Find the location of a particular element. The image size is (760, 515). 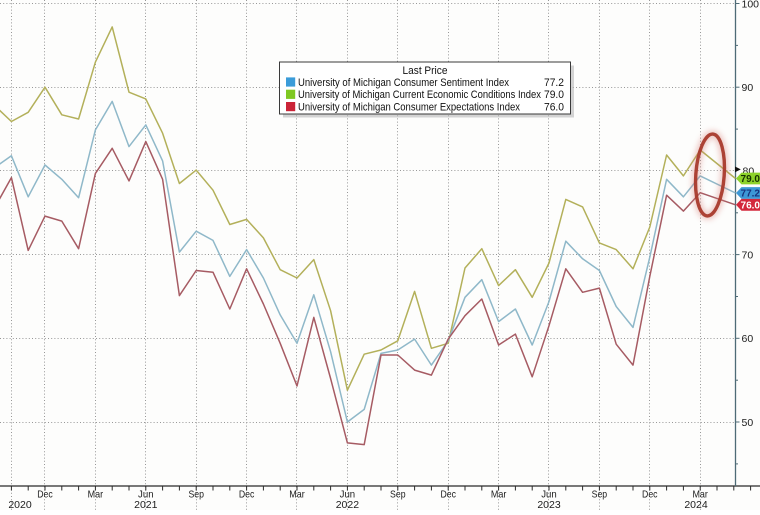

svg-text: 2024 is located at coordinates (696, 504).